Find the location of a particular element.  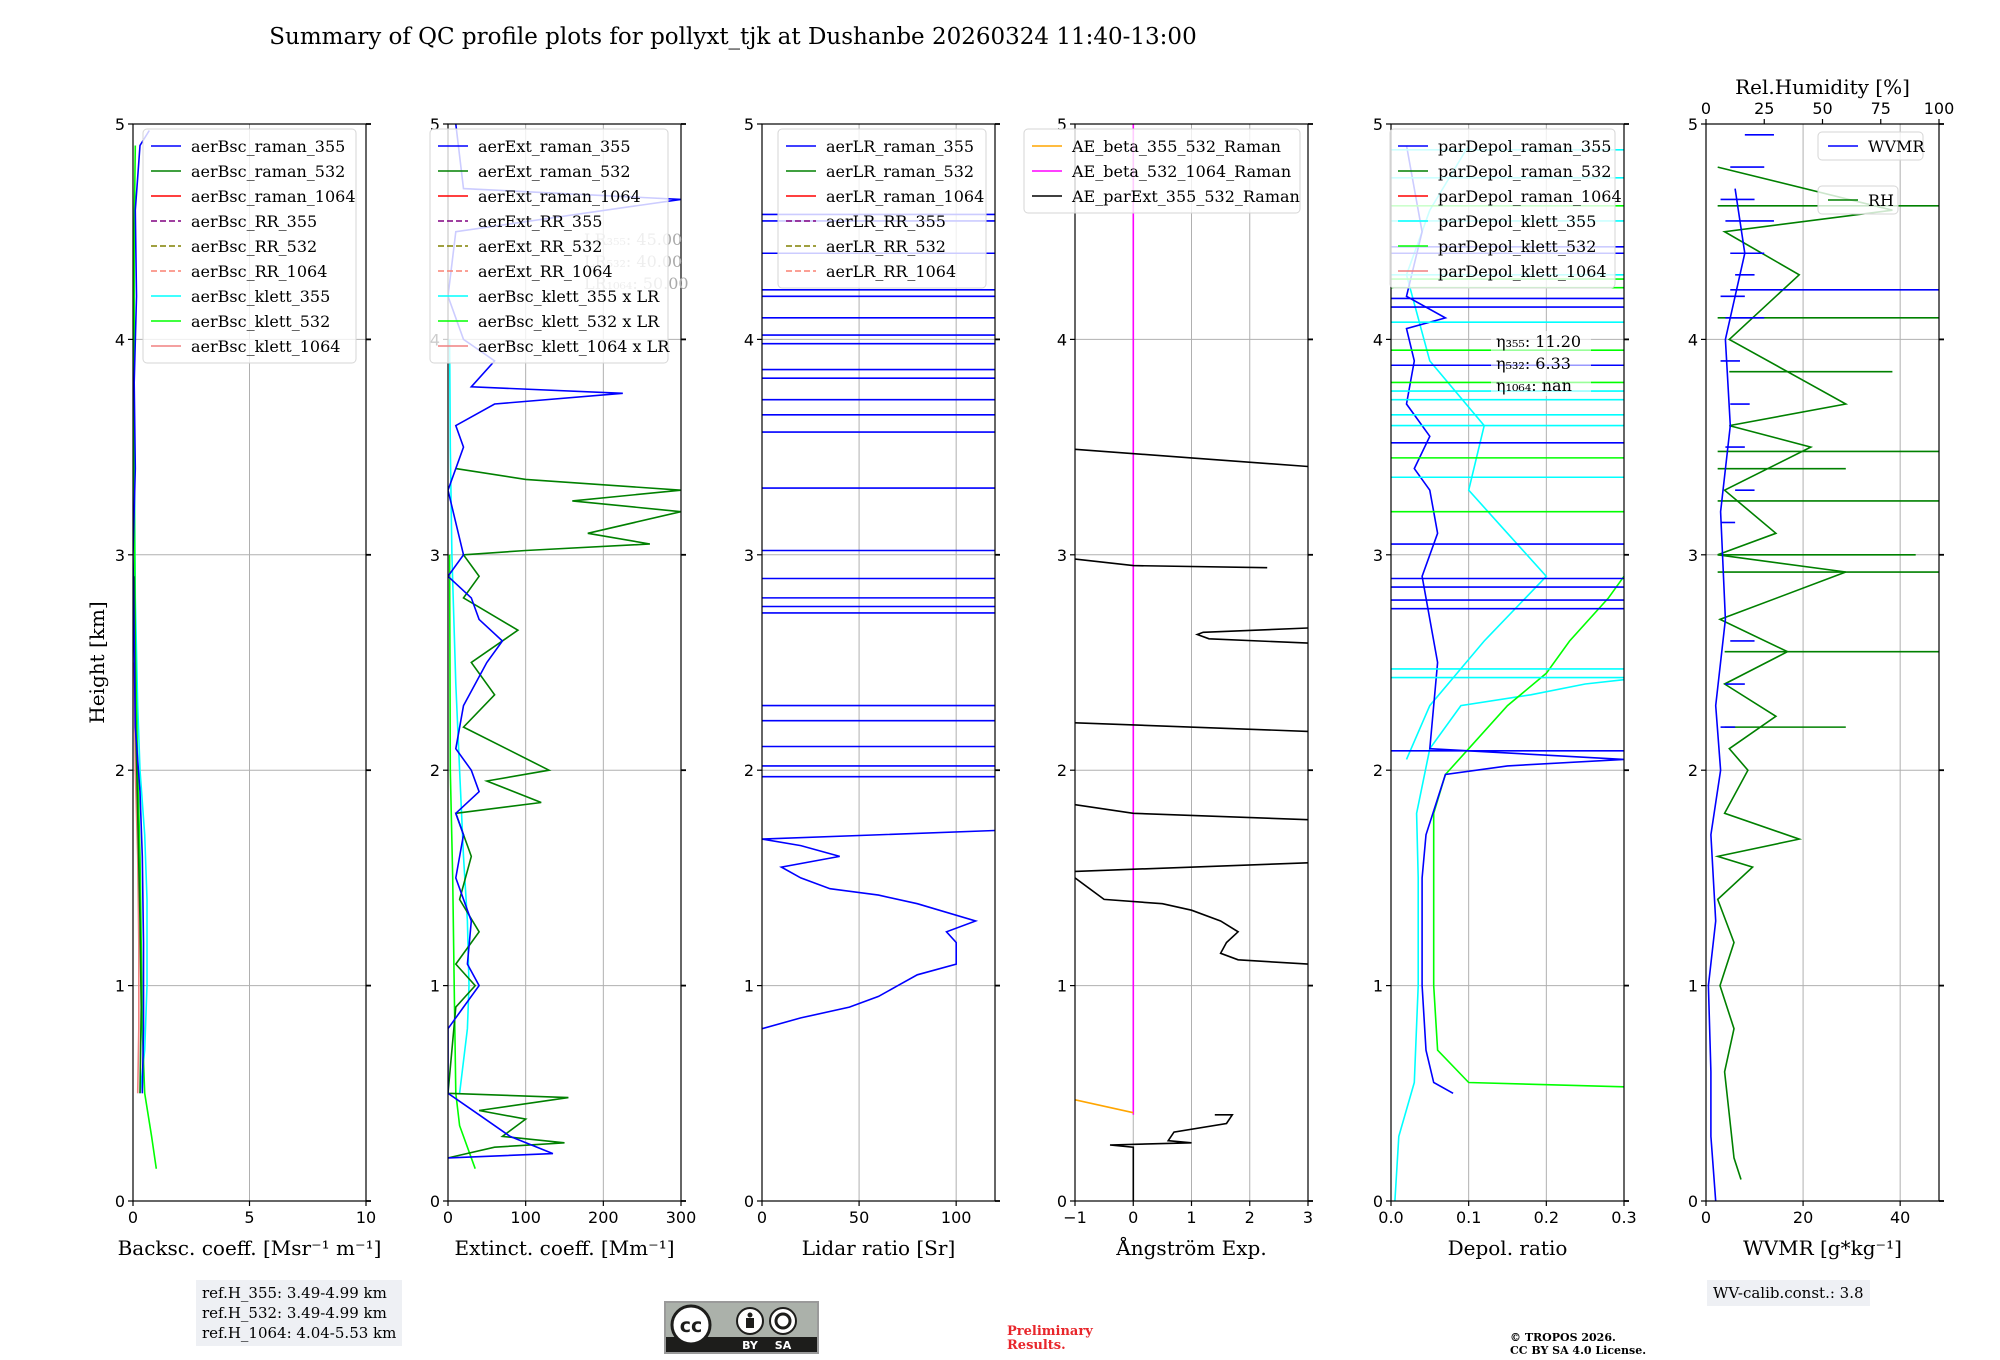

legend-label: aerBsc_raman_1064 is located at coordinates (273, 196).